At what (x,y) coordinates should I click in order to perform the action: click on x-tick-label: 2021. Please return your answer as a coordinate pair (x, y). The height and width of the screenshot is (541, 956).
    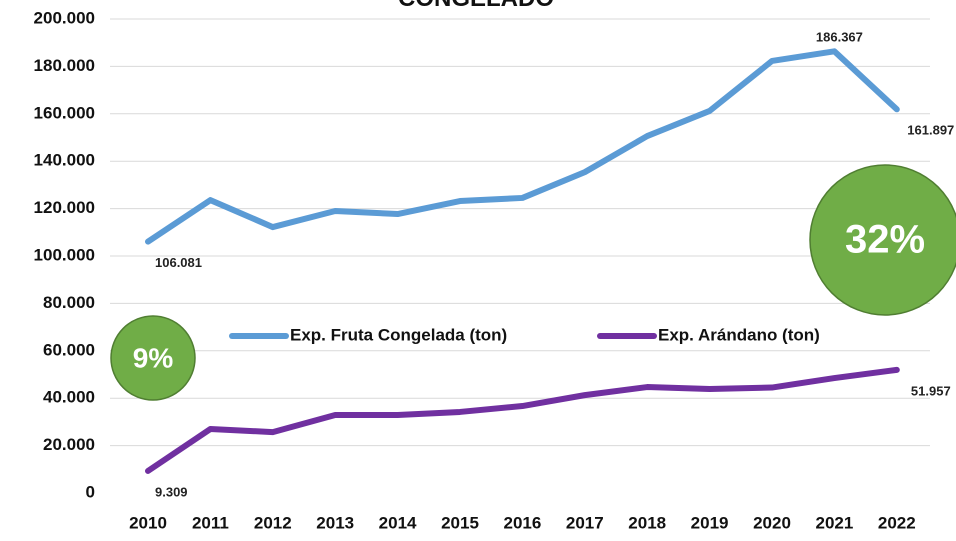
    Looking at the image, I should click on (834, 522).